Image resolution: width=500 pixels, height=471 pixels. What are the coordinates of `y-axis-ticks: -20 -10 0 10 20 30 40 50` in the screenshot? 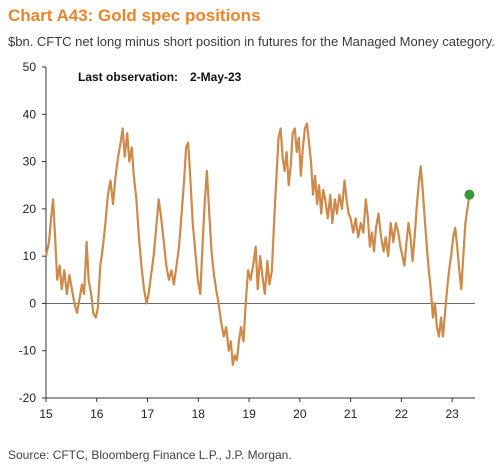 It's located at (32, 232).